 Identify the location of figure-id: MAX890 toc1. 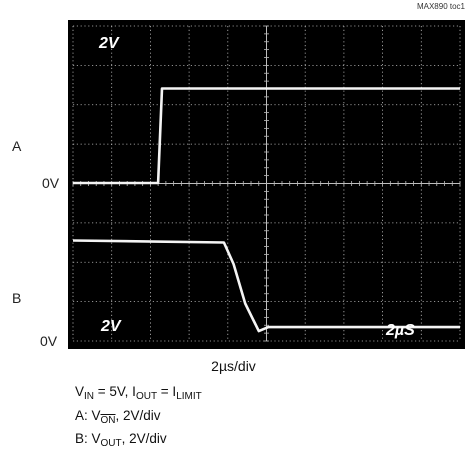
(440, 6).